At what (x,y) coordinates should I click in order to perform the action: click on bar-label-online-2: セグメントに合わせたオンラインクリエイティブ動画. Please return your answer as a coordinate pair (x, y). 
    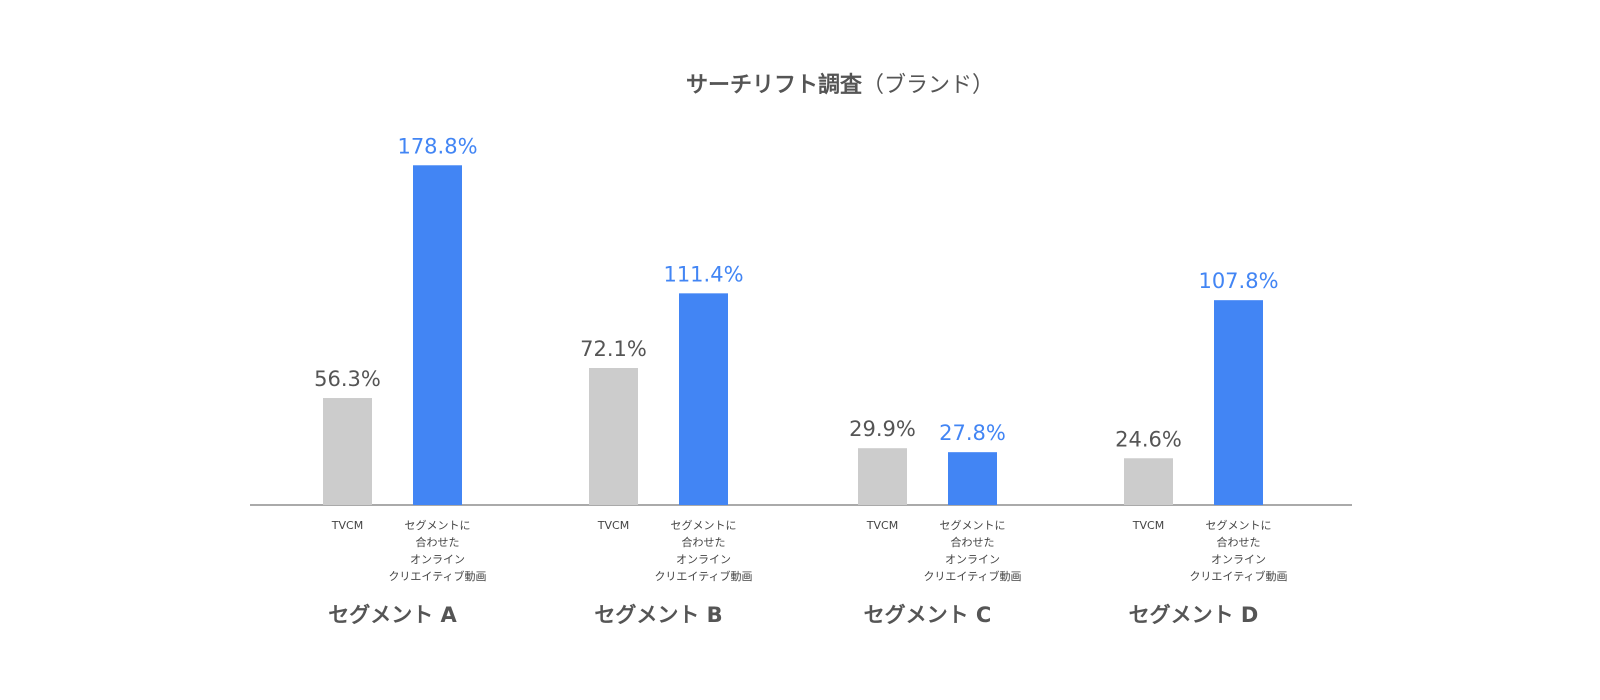
    Looking at the image, I should click on (703, 550).